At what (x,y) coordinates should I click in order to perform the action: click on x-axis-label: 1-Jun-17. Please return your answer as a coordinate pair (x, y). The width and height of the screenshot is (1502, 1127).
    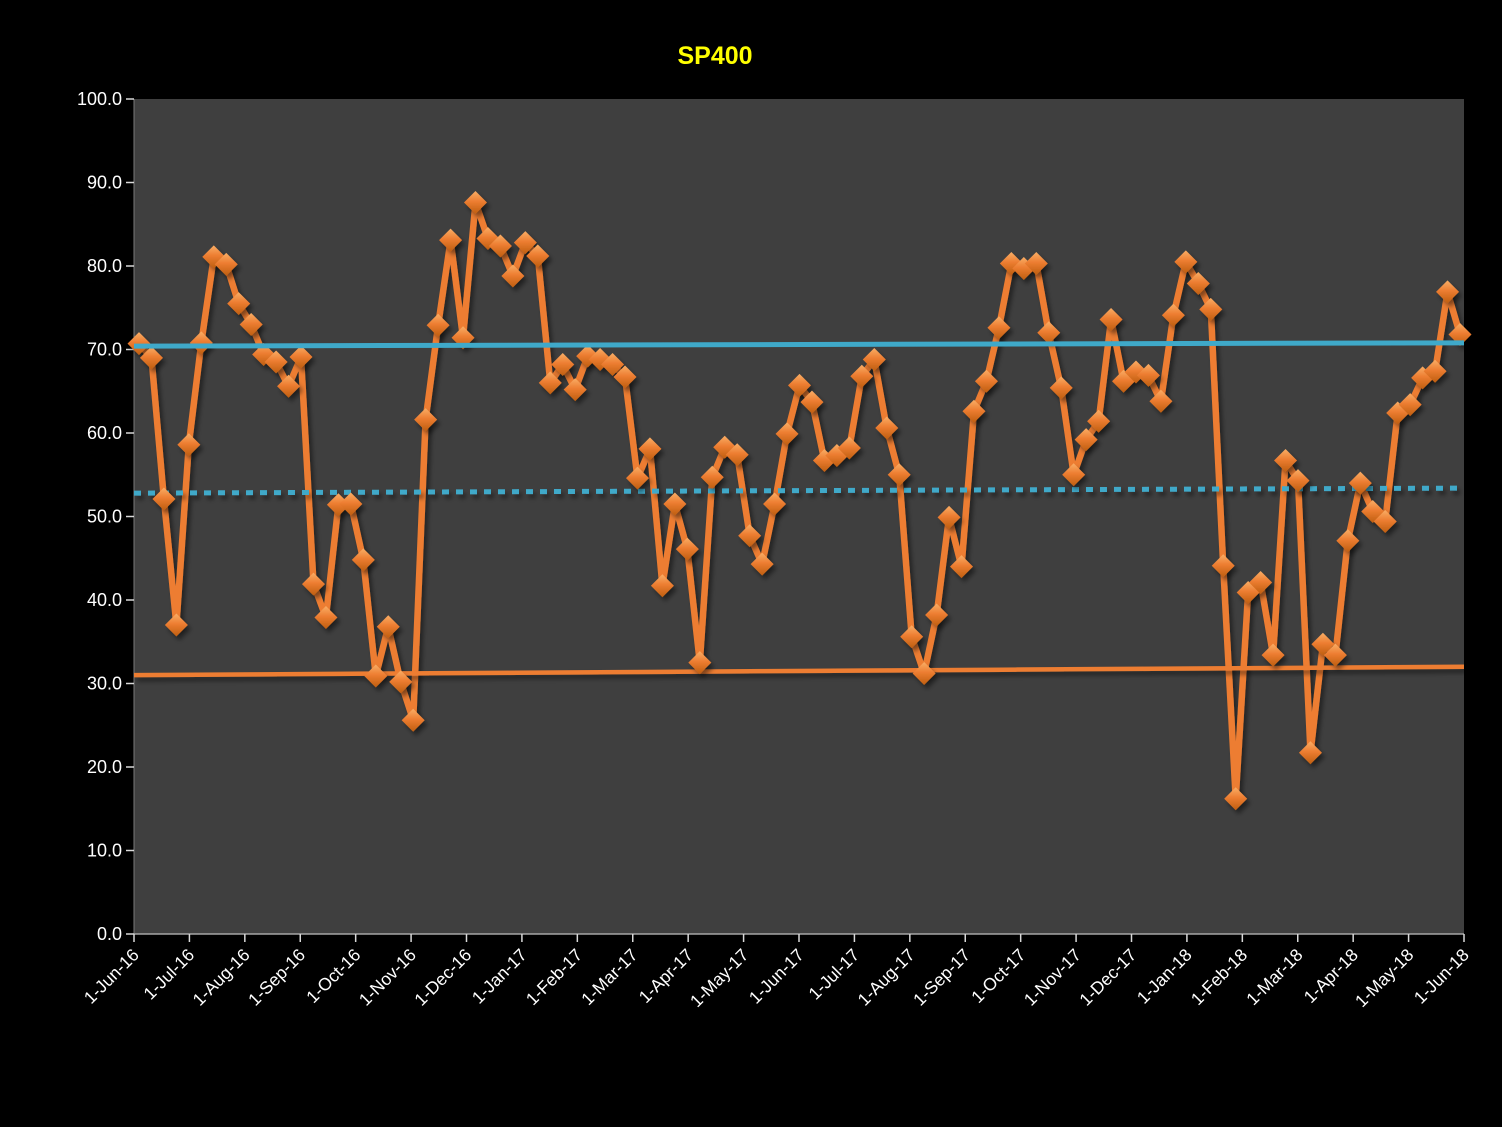
    Looking at the image, I should click on (776, 976).